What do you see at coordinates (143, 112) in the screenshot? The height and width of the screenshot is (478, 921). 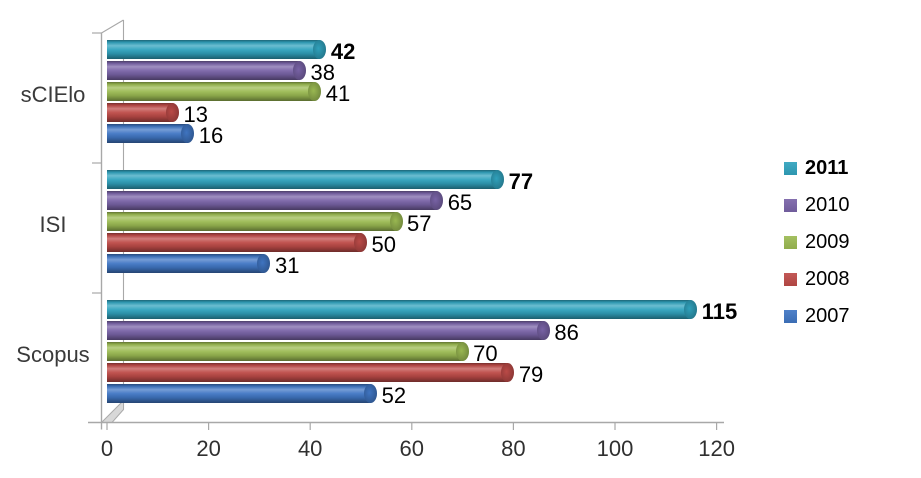 I see `bar-sCIElo-2008` at bounding box center [143, 112].